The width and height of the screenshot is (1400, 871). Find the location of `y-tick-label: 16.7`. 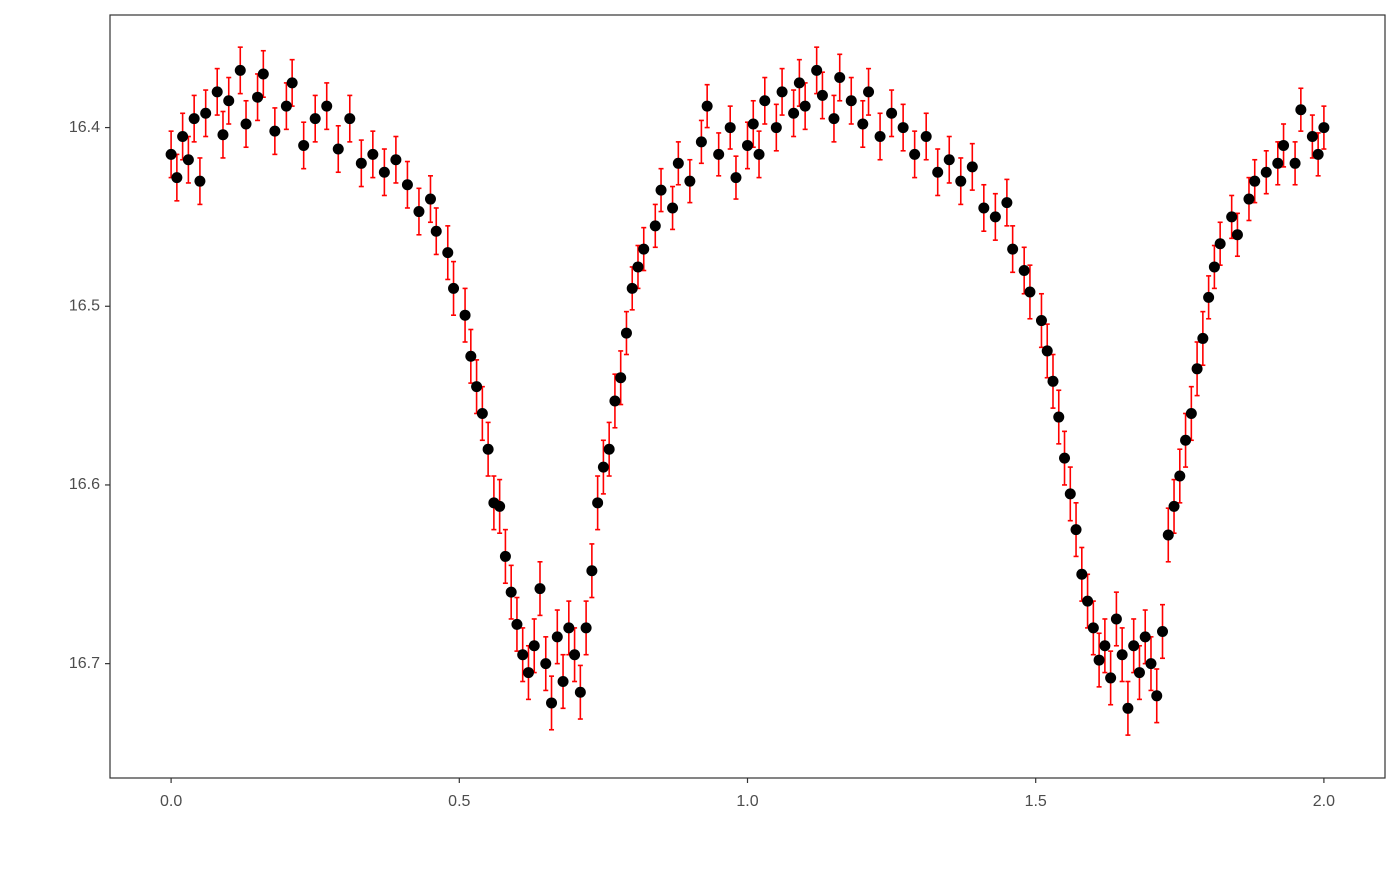

y-tick-label: 16.7 is located at coordinates (84, 663).